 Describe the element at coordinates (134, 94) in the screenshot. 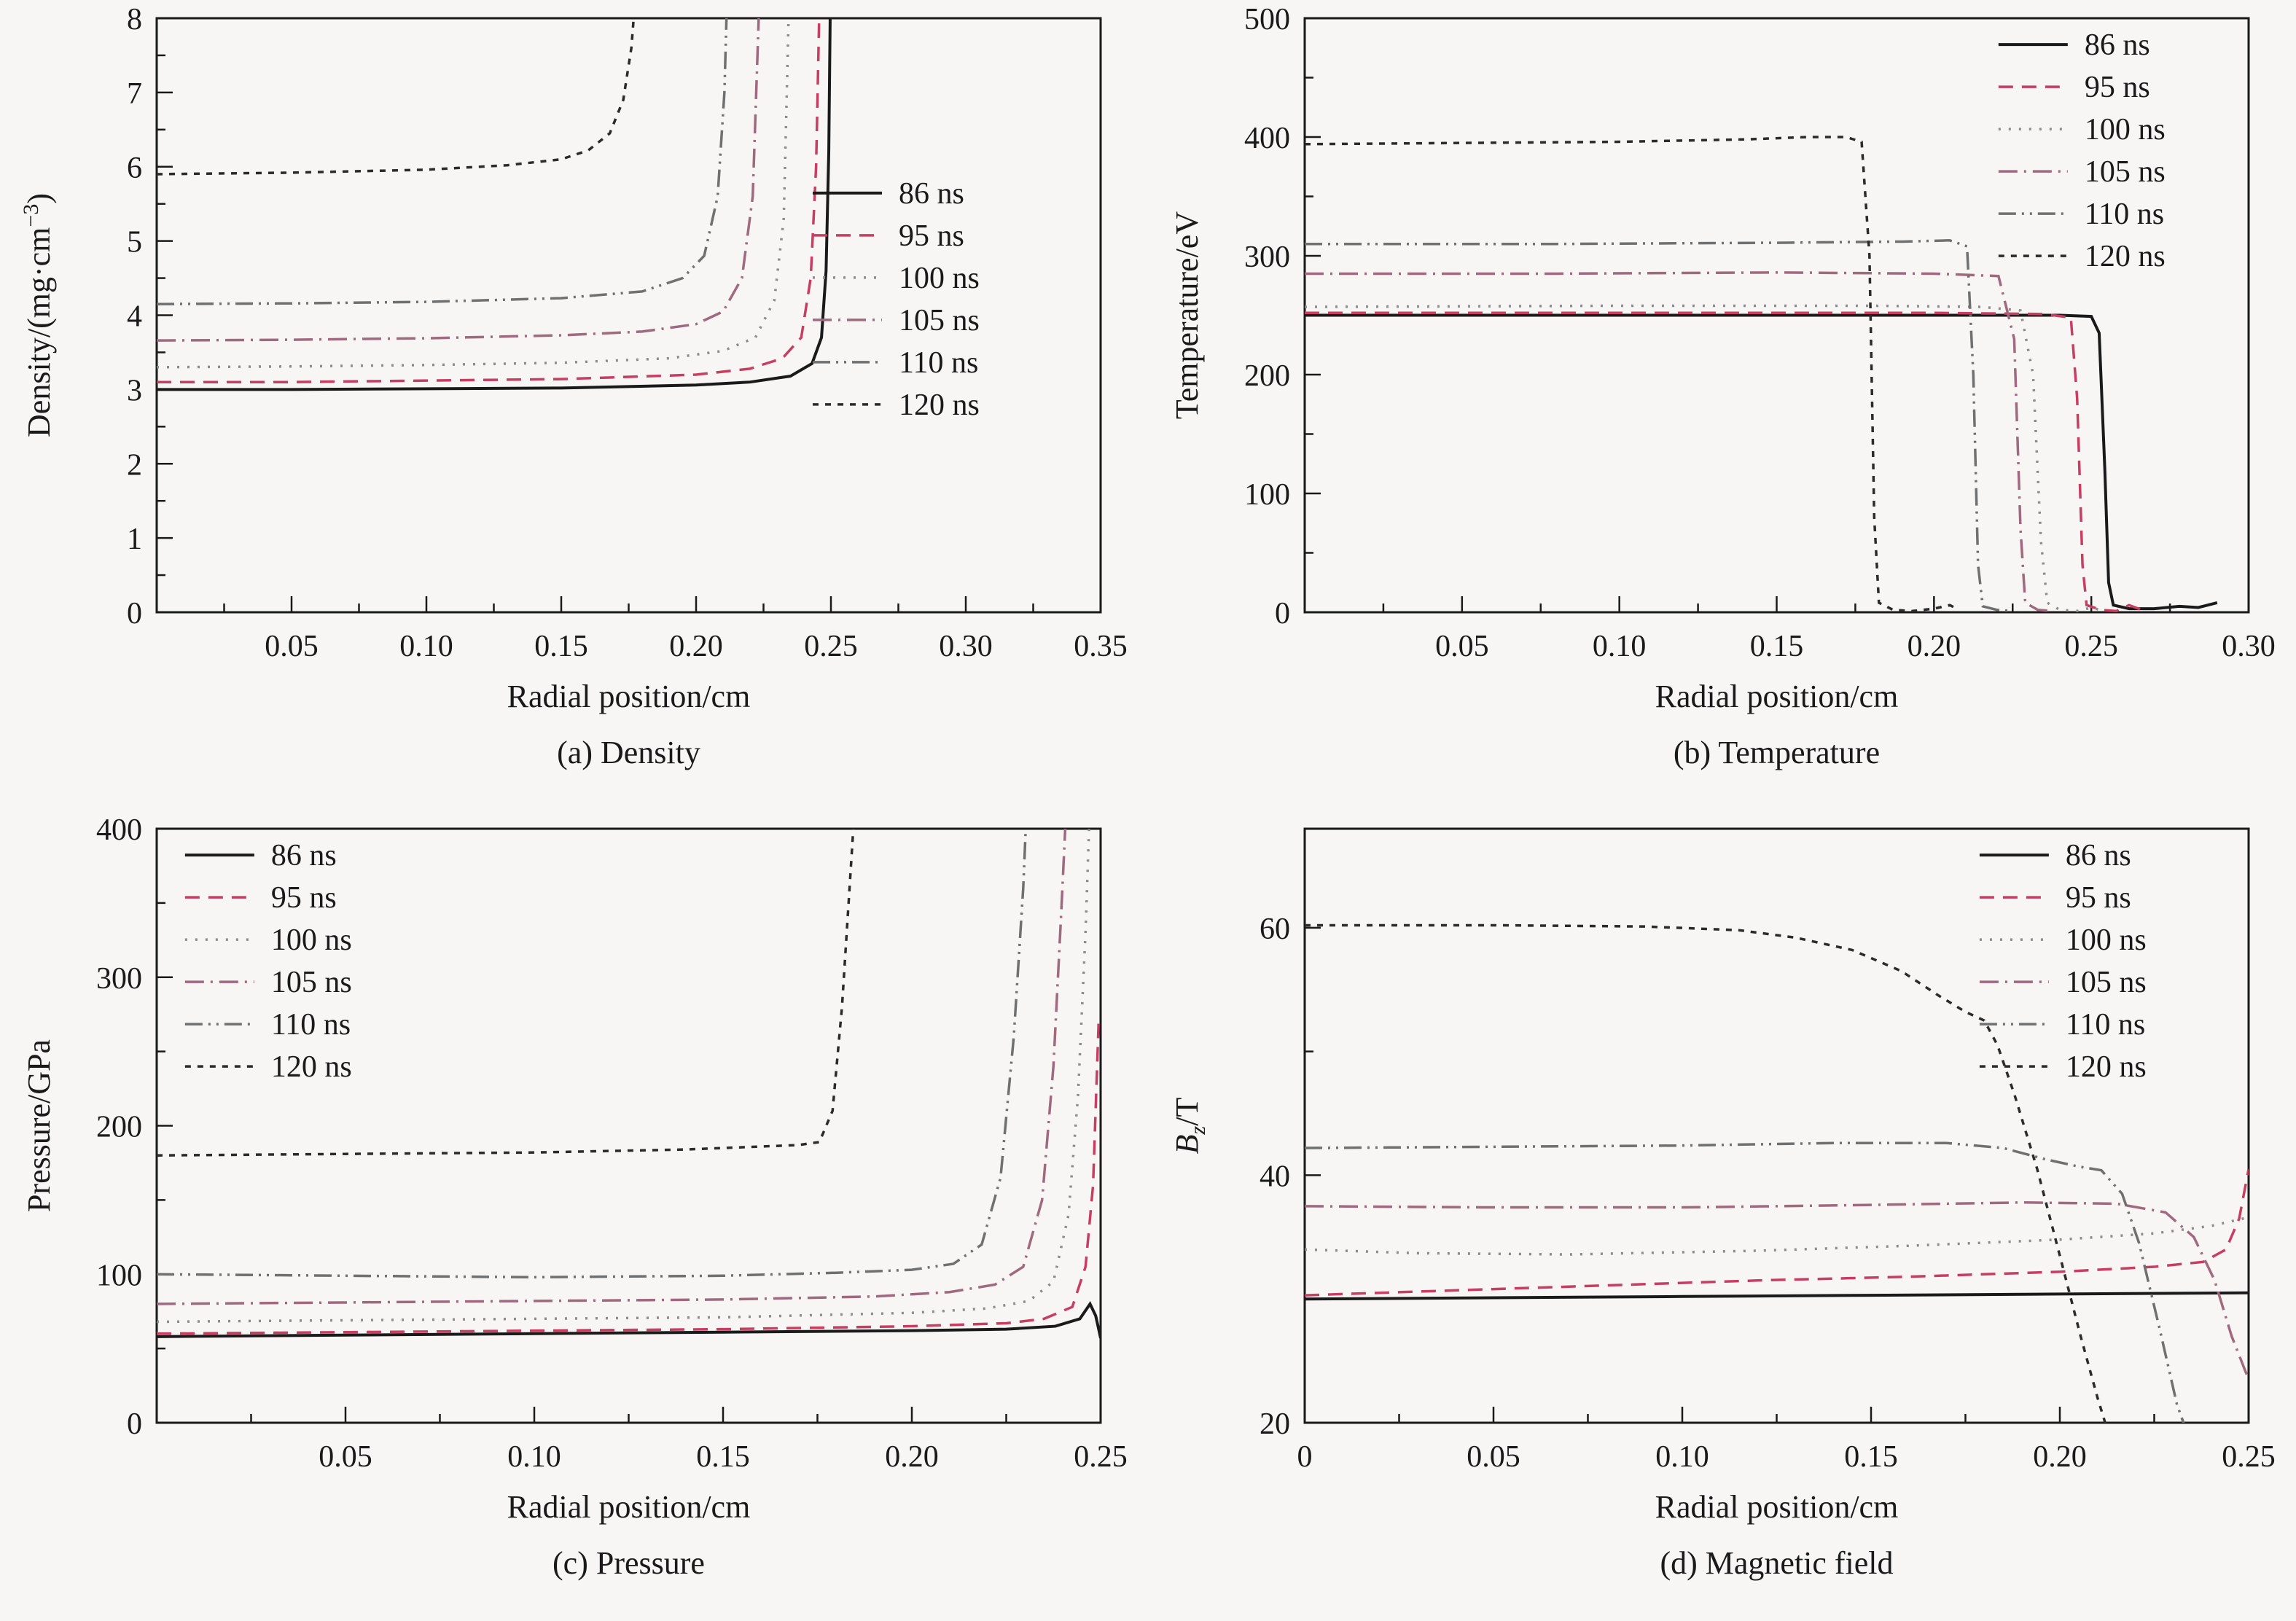

I see `svg-text: 7` at that location.